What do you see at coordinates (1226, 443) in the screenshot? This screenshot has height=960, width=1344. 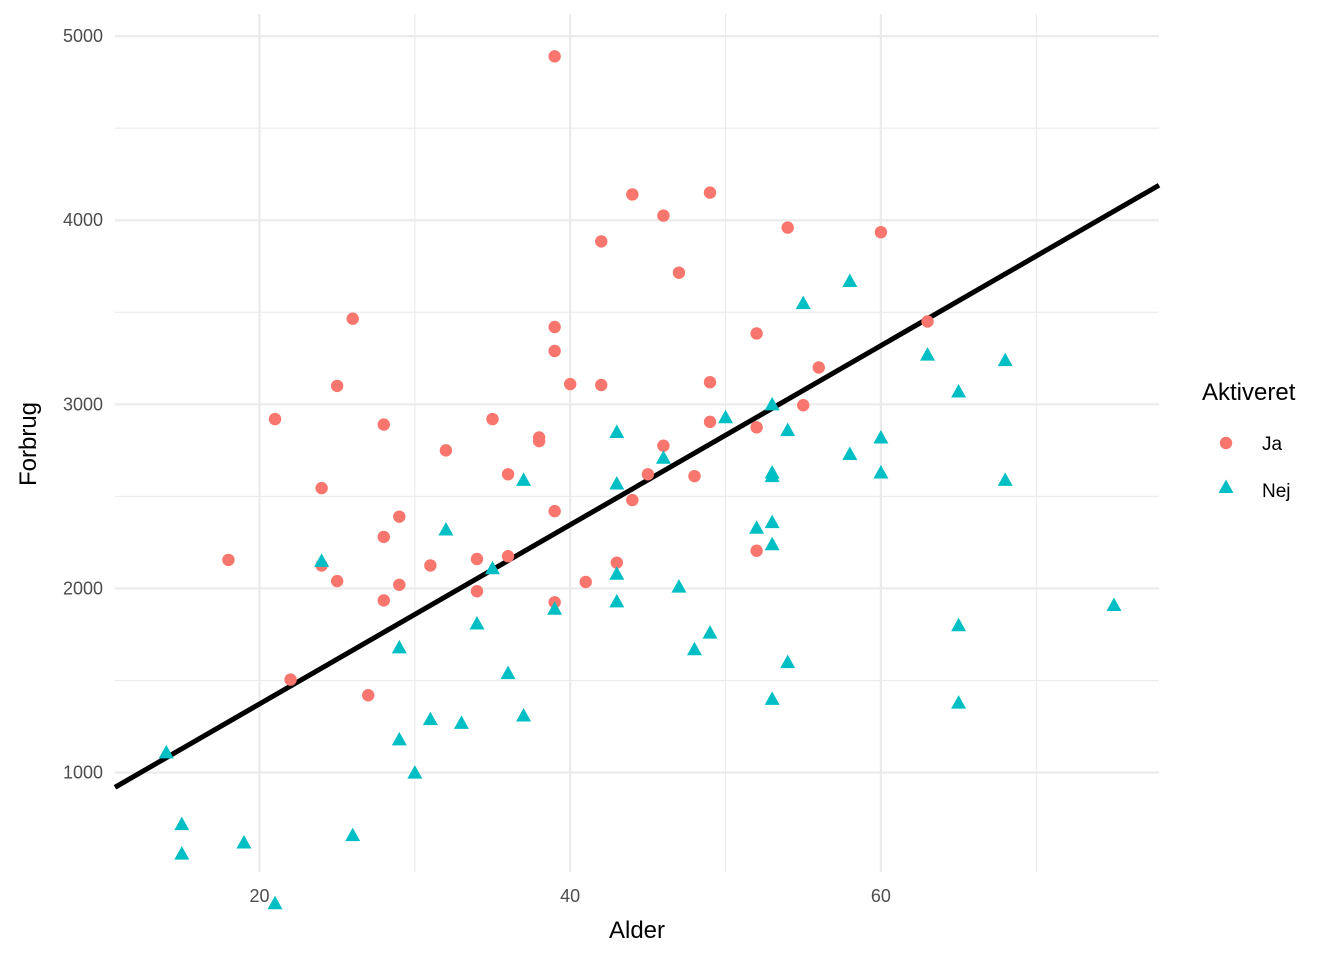 I see `legend-key-ja-circle` at bounding box center [1226, 443].